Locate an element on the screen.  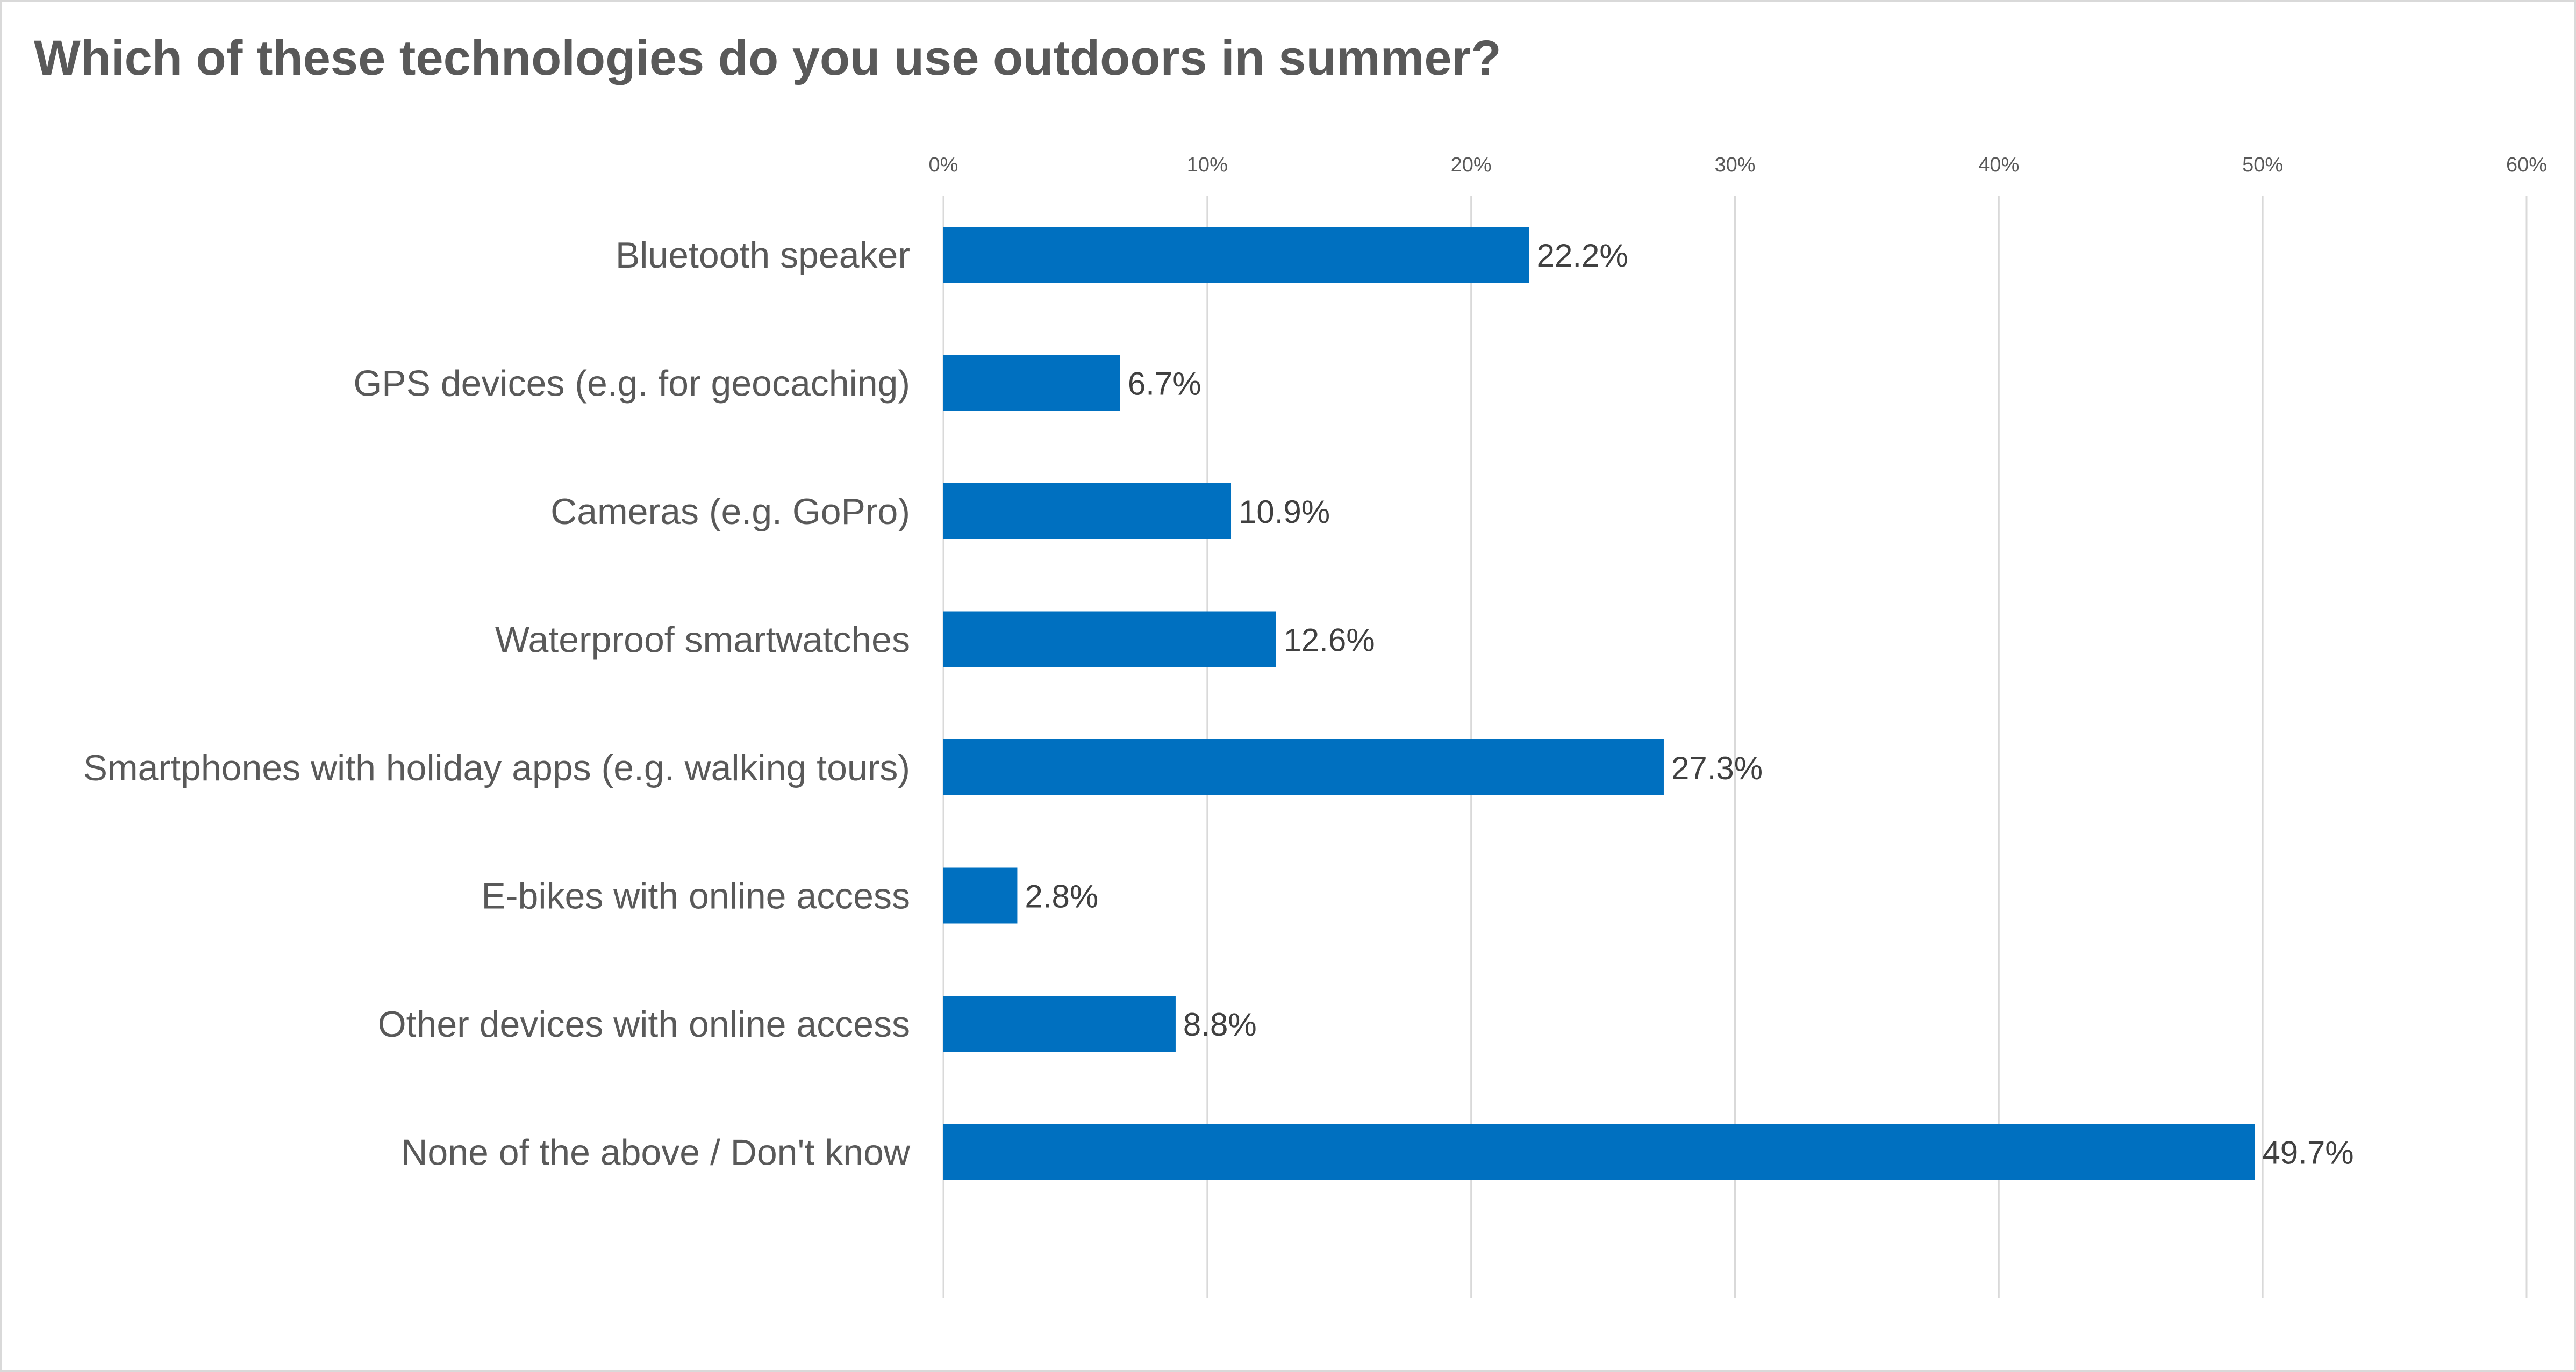
x-tick-label: 20% is located at coordinates (1471, 165).